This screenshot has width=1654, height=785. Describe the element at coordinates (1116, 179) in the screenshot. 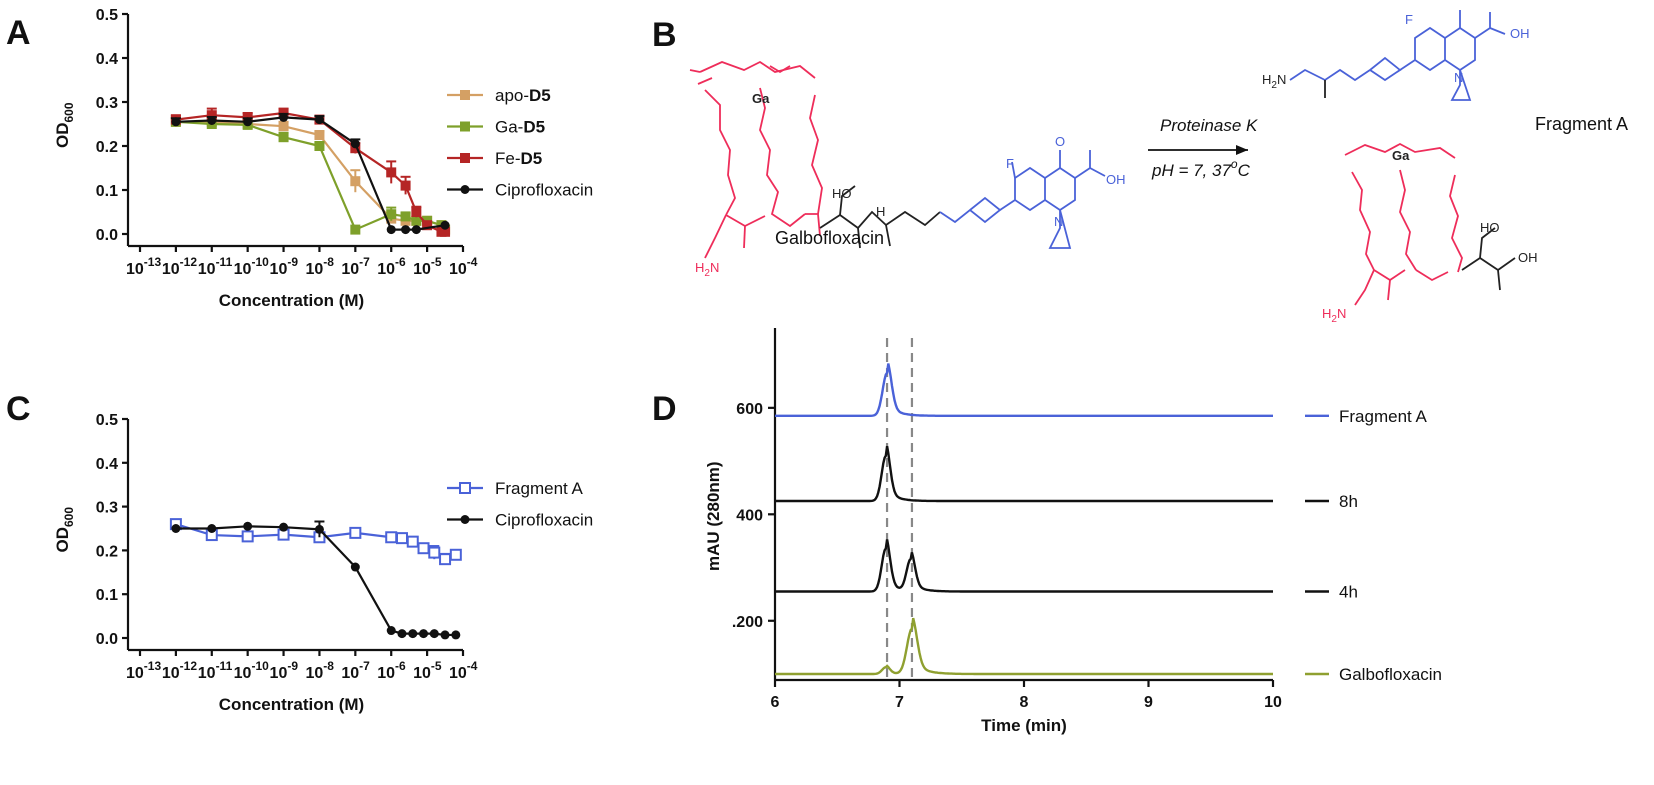

I see `carboxyl-oh-label: OH` at that location.